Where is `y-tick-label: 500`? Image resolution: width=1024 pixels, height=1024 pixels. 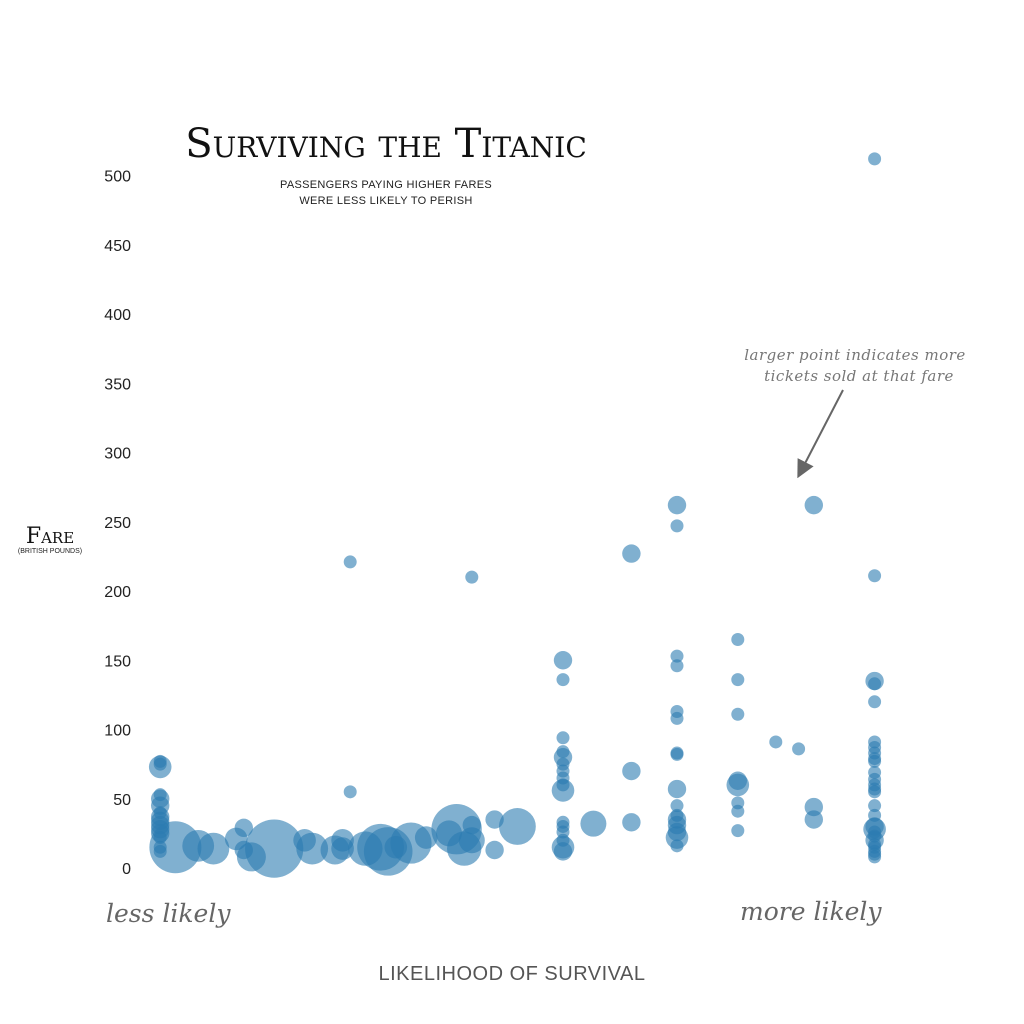
y-tick-label: 500 is located at coordinates (117, 177).